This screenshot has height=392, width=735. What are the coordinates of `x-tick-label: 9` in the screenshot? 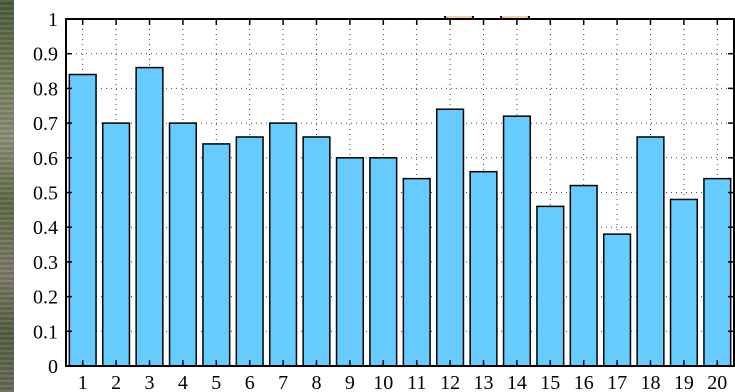 It's located at (350, 382).